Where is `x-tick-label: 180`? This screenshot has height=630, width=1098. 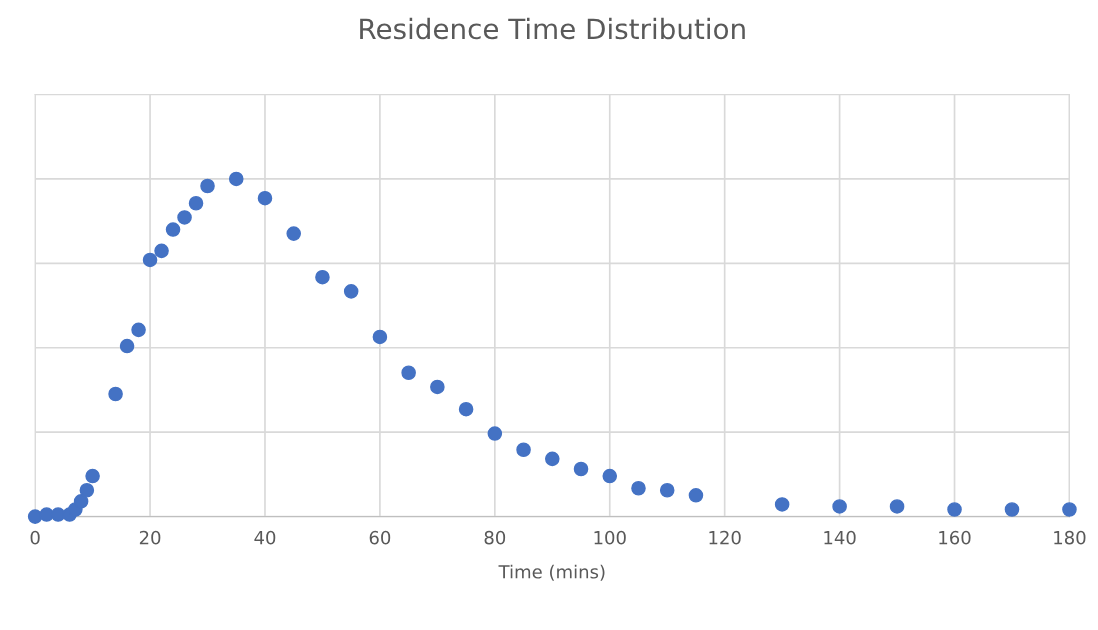
x-tick-label: 180 is located at coordinates (1070, 537).